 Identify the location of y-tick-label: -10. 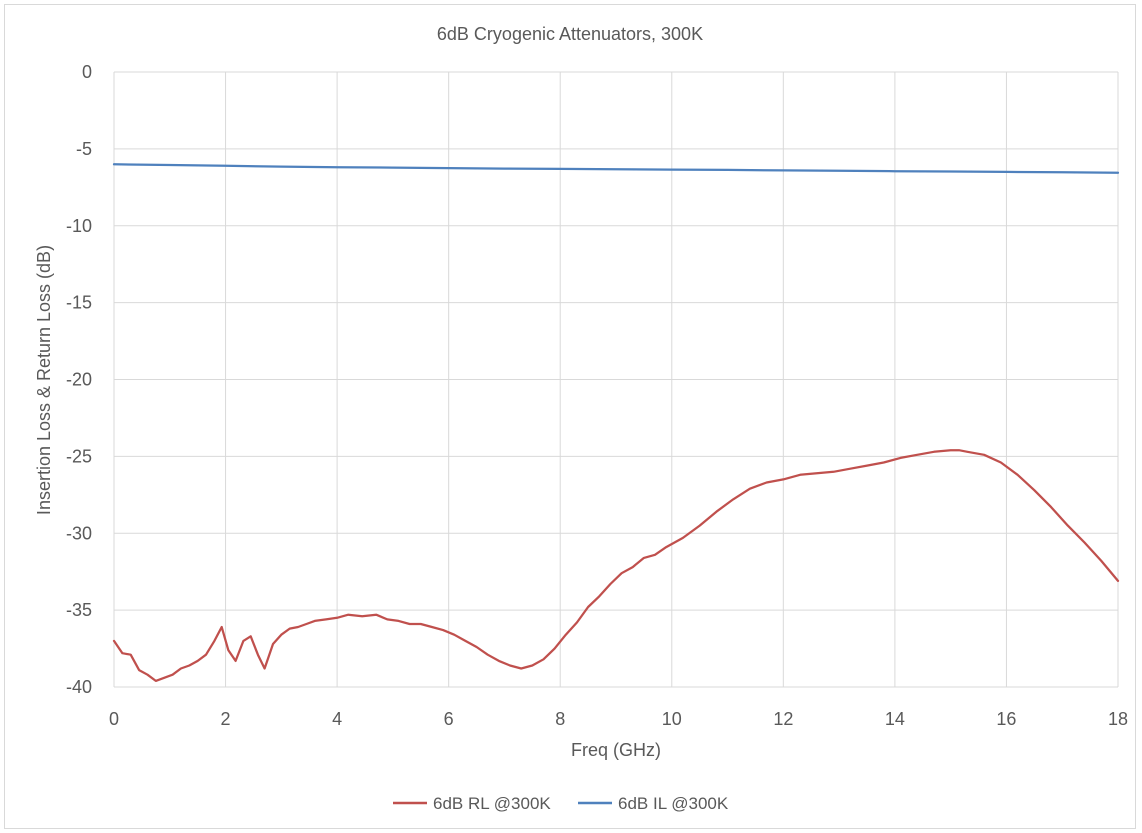
(79, 226).